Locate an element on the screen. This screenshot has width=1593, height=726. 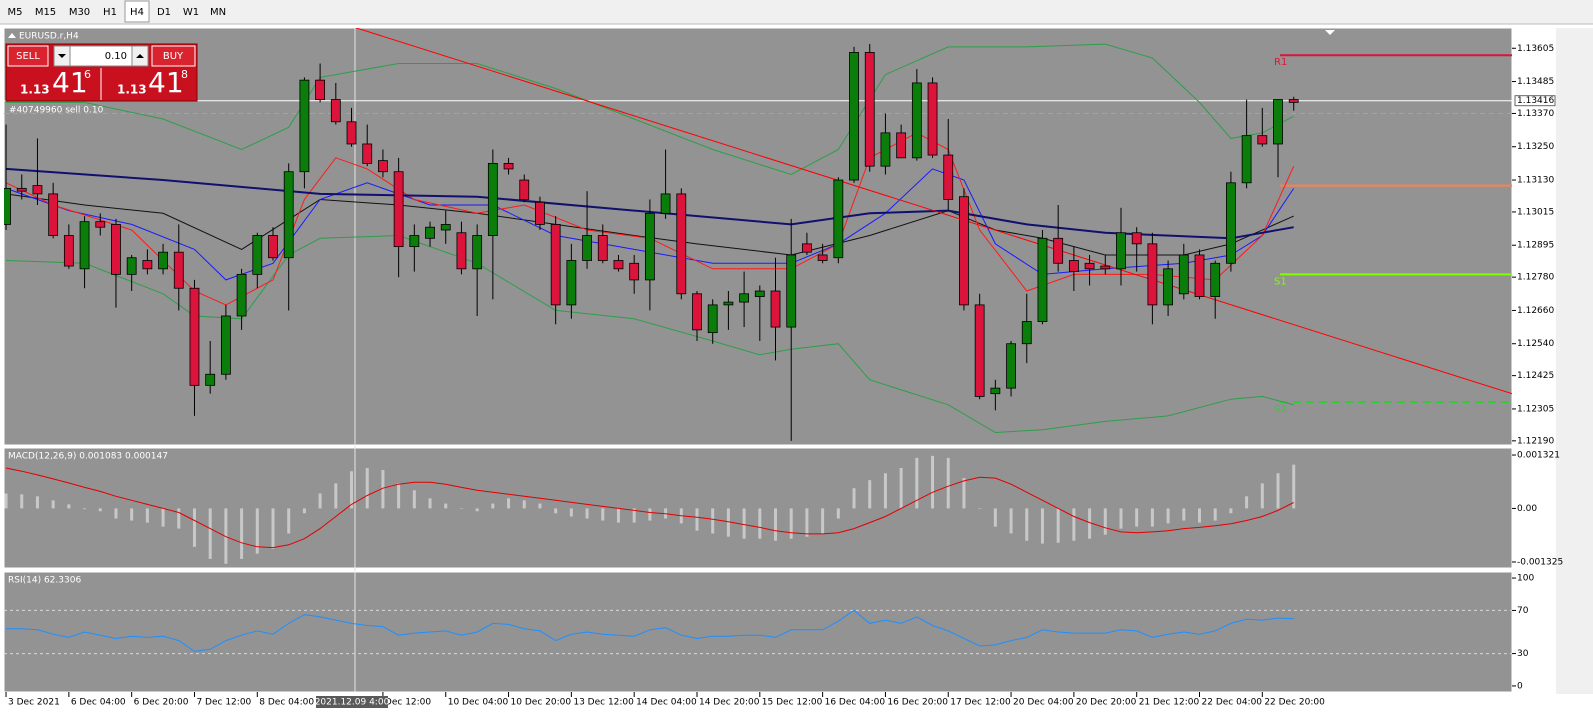
timeframe-label: W1 is located at coordinates (191, 12).